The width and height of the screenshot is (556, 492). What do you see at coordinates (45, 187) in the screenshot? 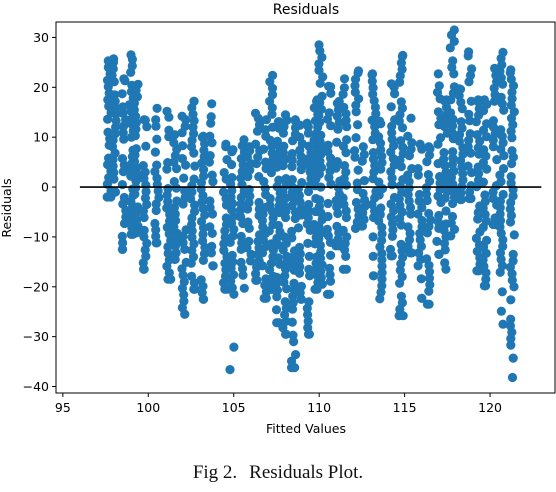
I see `y-tick-label: 0` at bounding box center [45, 187].